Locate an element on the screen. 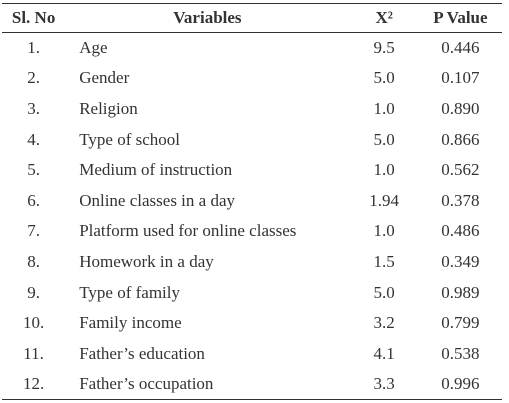 The height and width of the screenshot is (403, 509). table-cell: 0.538 is located at coordinates (460, 353).